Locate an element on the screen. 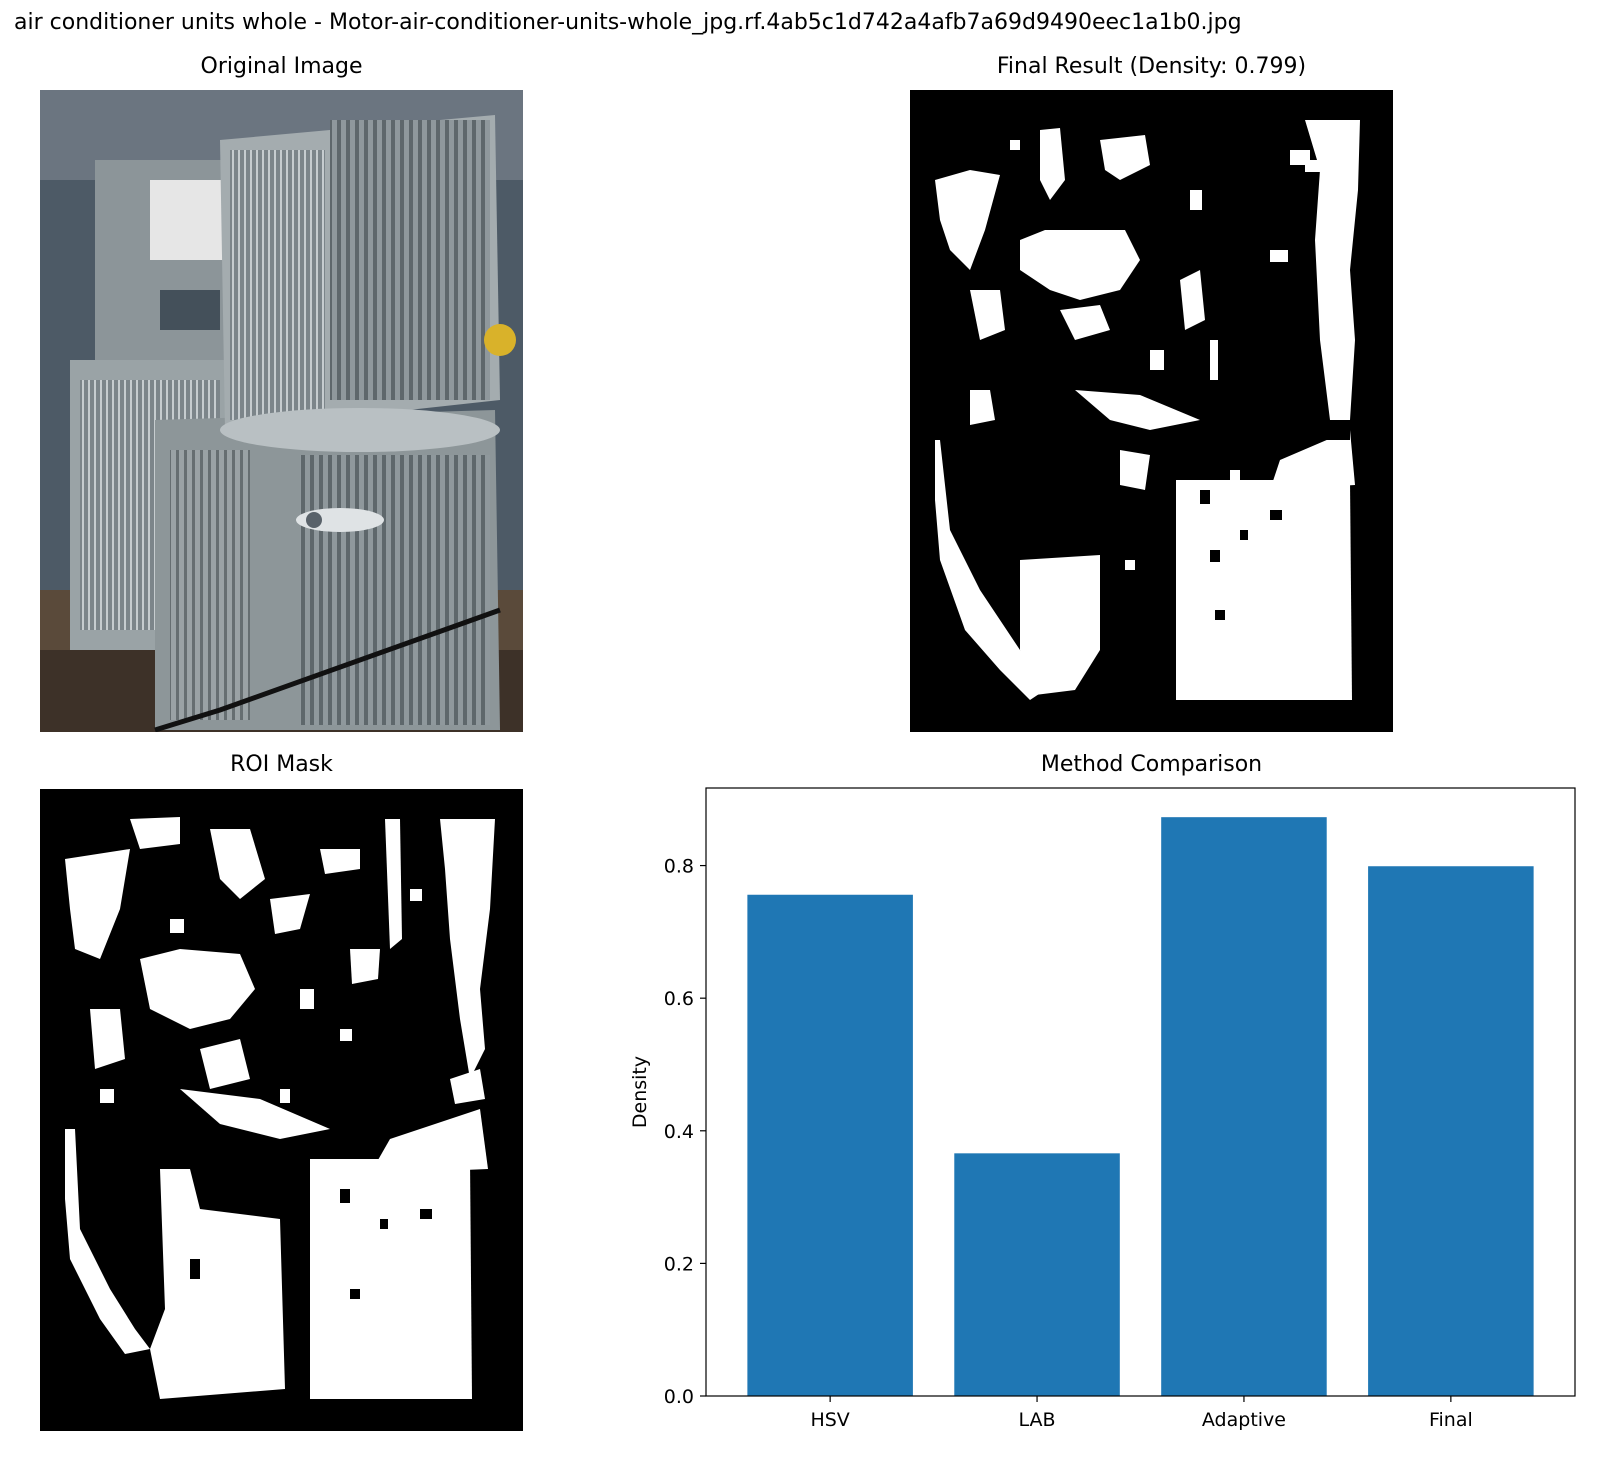  final-mask-image is located at coordinates (1151, 411).